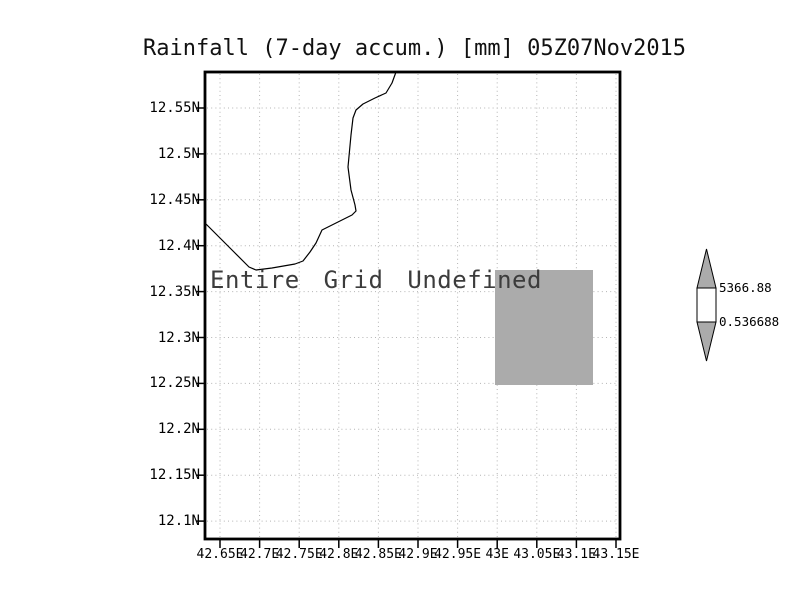 The height and width of the screenshot is (612, 792). What do you see at coordinates (178, 429) in the screenshot?
I see `y-axis-label: 12.2N` at bounding box center [178, 429].